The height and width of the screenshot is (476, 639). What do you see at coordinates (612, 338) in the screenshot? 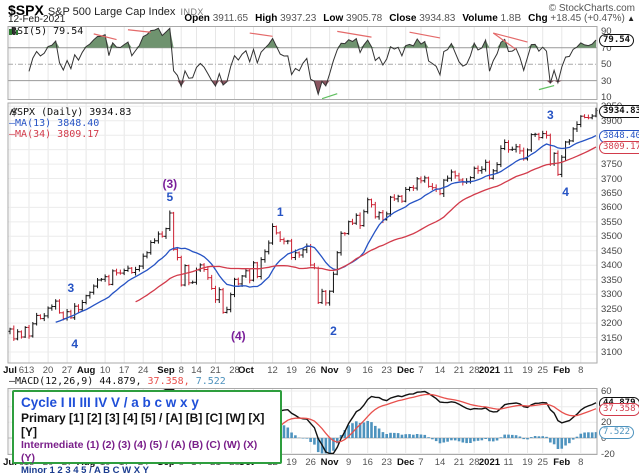
I see `price-y-tick: 3150` at bounding box center [612, 338].